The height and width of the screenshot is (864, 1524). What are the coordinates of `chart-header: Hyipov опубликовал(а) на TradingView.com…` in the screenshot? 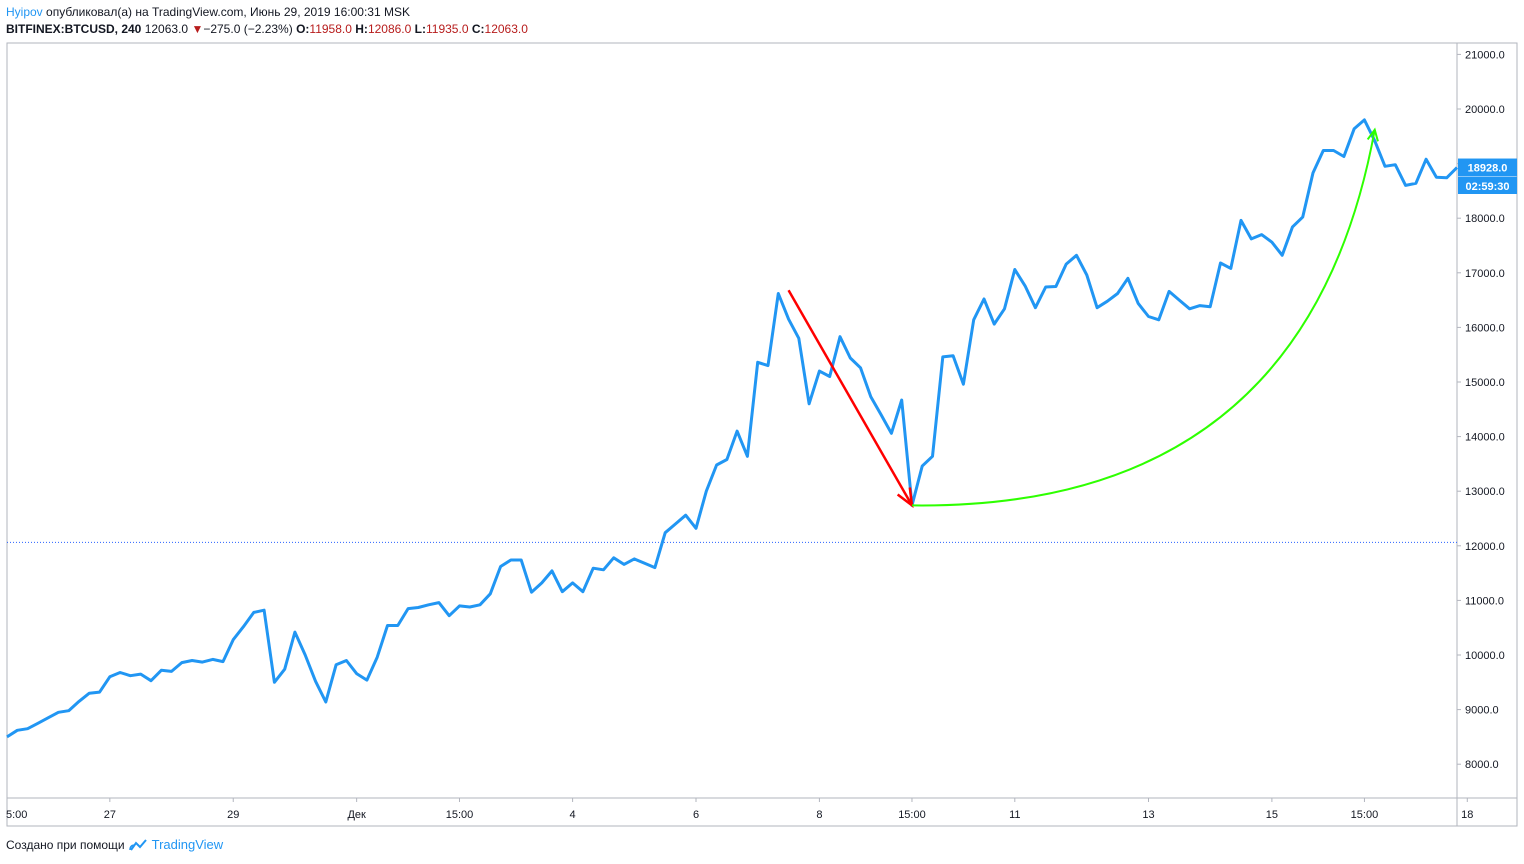 It's located at (267, 21).